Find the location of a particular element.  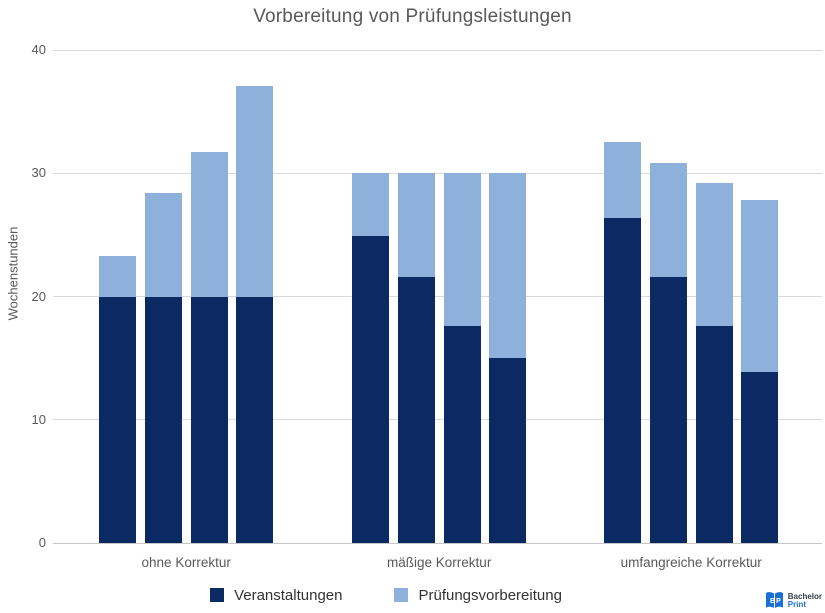

svg-text: P is located at coordinates (778, 600).